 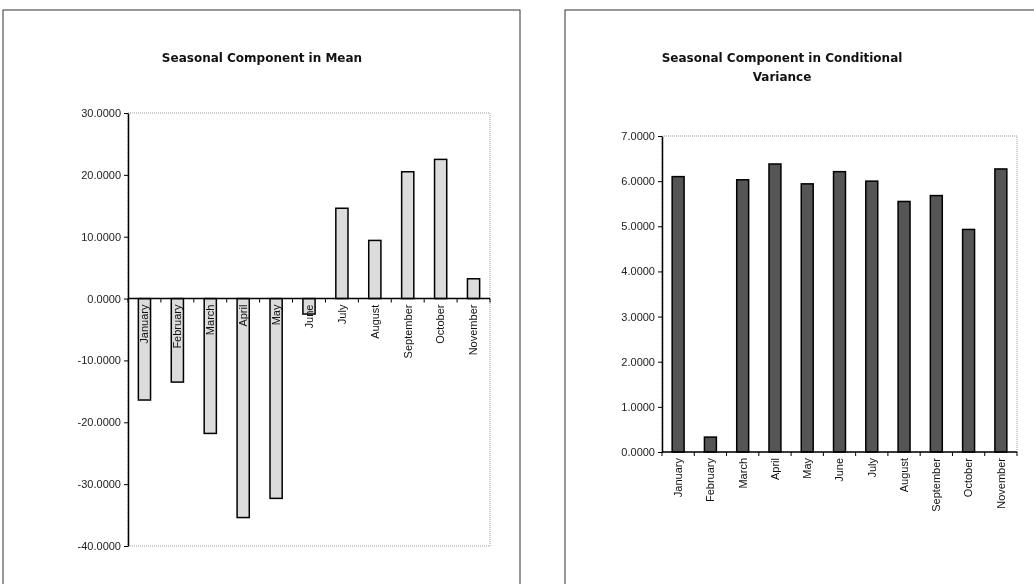 I want to click on y-tick-label: 2.0000, so click(x=638, y=361).